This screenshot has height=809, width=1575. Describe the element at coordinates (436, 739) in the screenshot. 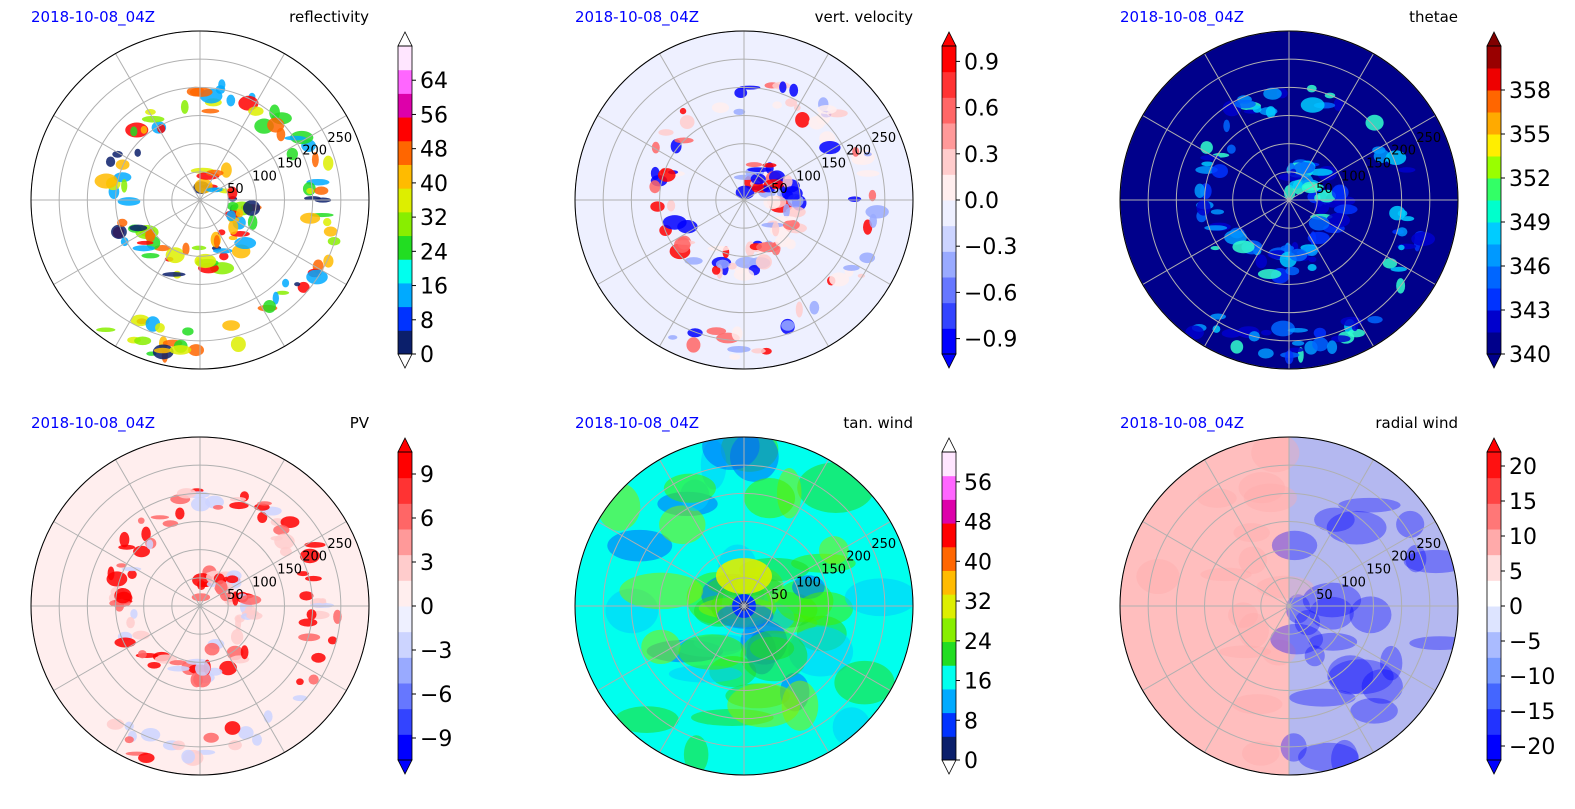

I see `colorbar-tick-label: −9` at that location.